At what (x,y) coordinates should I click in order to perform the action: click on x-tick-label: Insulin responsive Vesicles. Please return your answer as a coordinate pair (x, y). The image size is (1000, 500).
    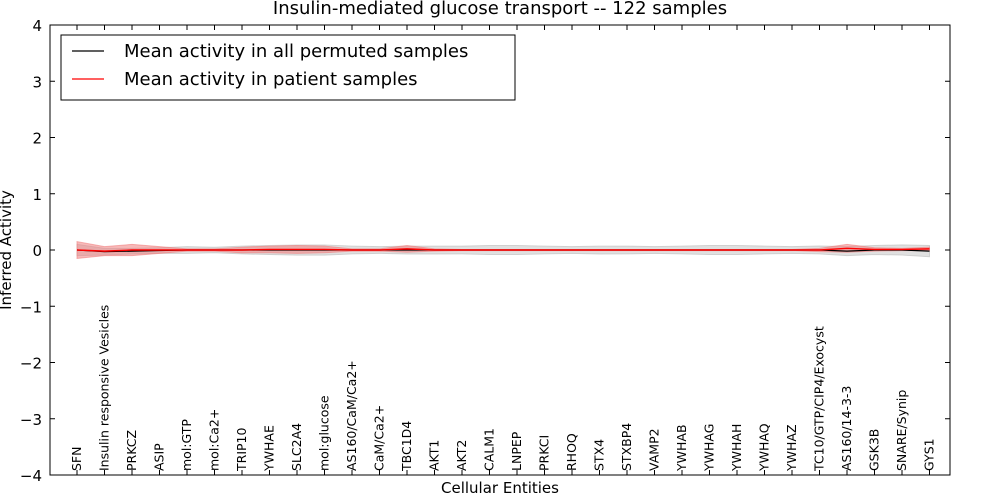
    Looking at the image, I should click on (104, 388).